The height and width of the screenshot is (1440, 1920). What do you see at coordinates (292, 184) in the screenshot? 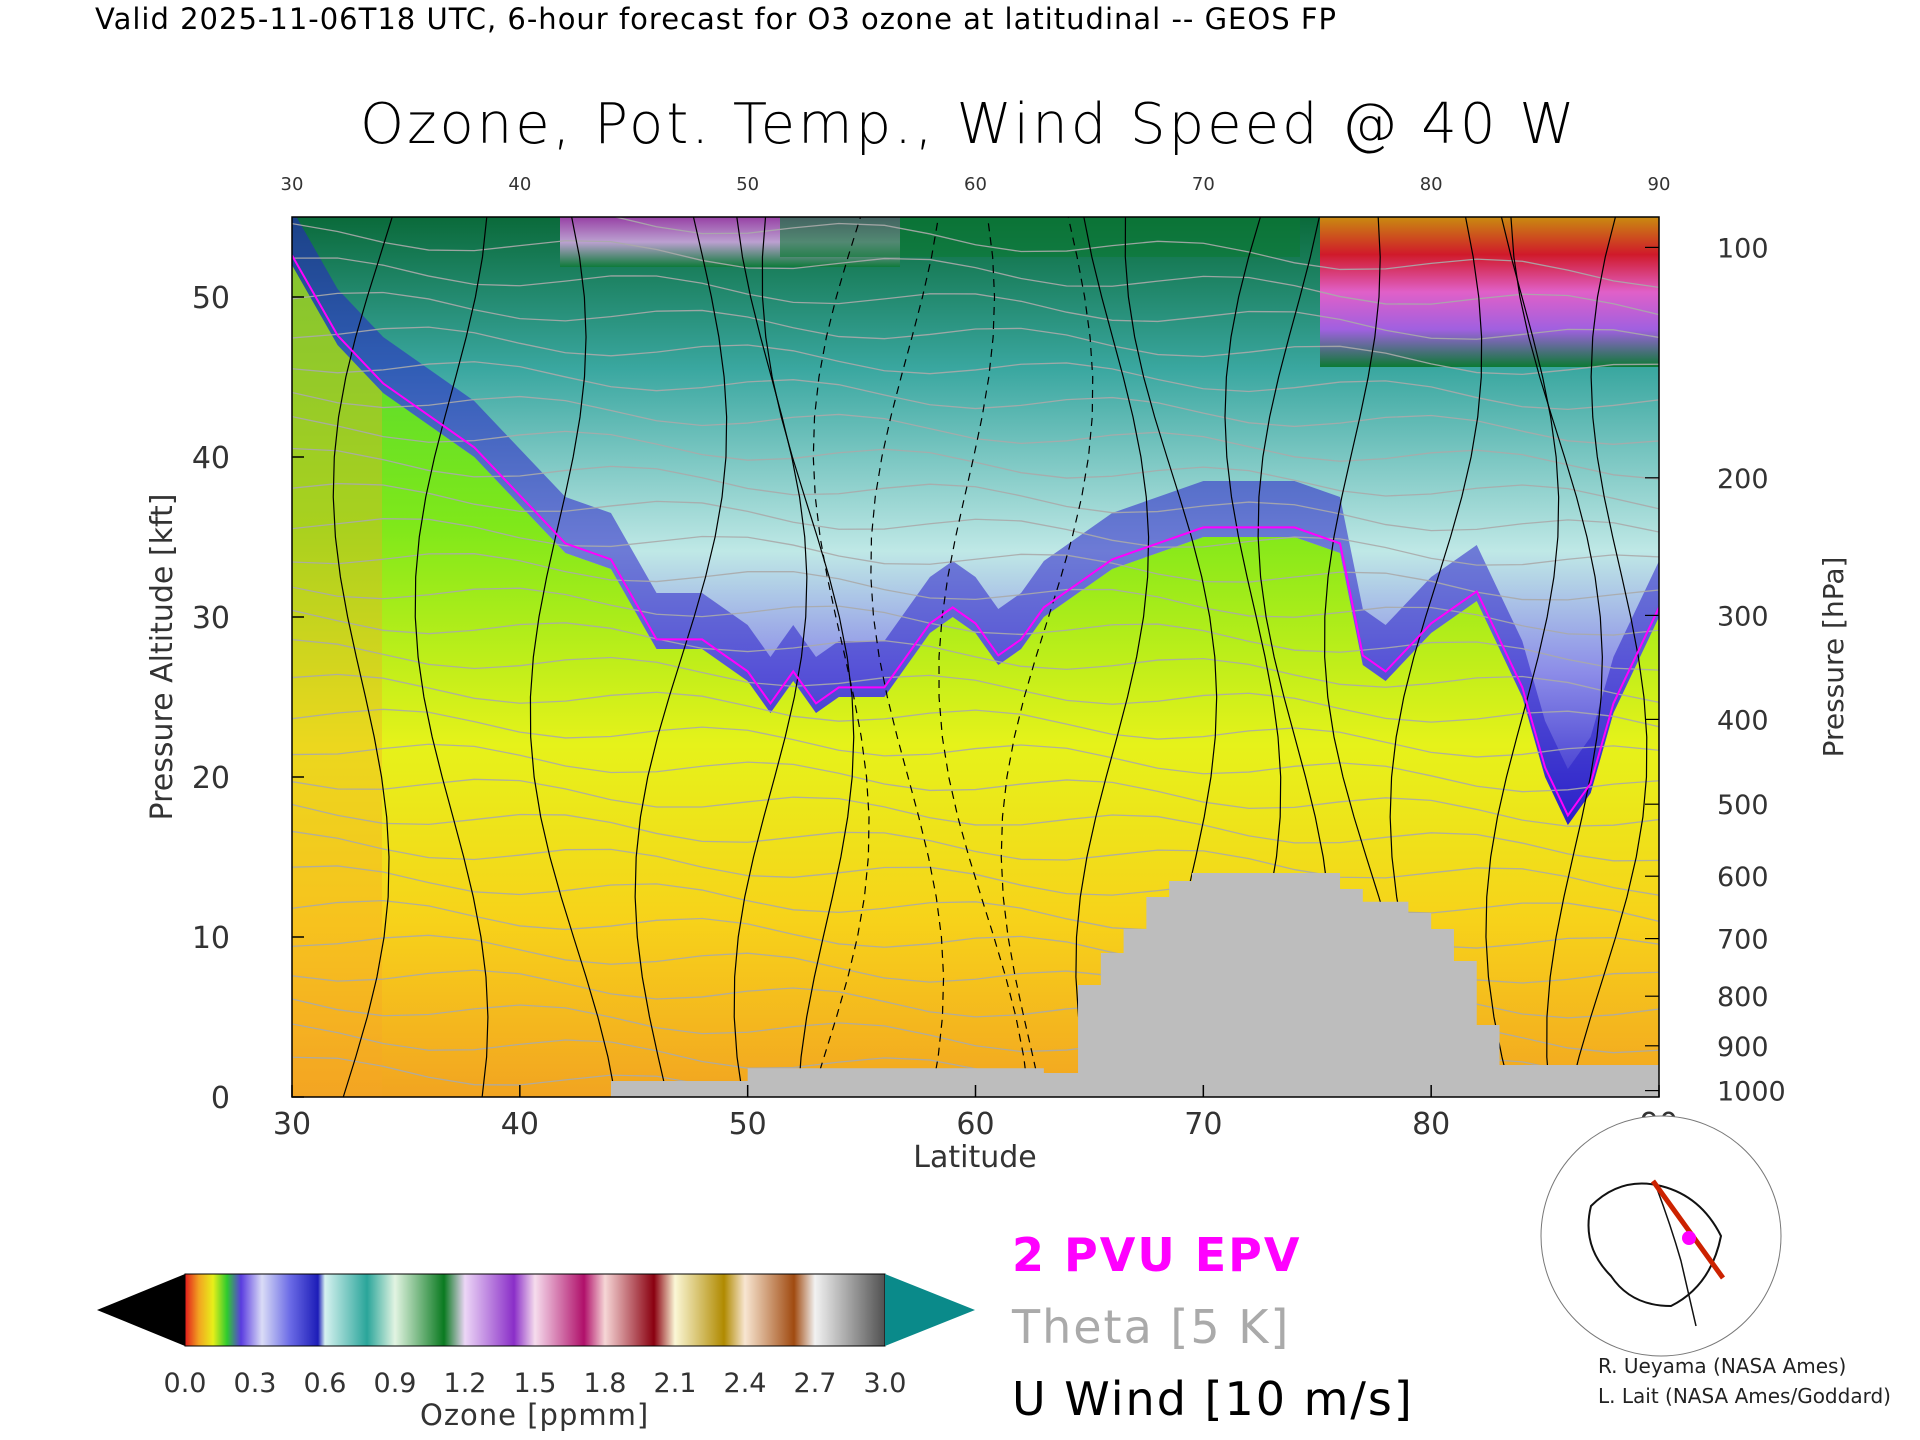
I see `top-x-tick-label: 30` at bounding box center [292, 184].